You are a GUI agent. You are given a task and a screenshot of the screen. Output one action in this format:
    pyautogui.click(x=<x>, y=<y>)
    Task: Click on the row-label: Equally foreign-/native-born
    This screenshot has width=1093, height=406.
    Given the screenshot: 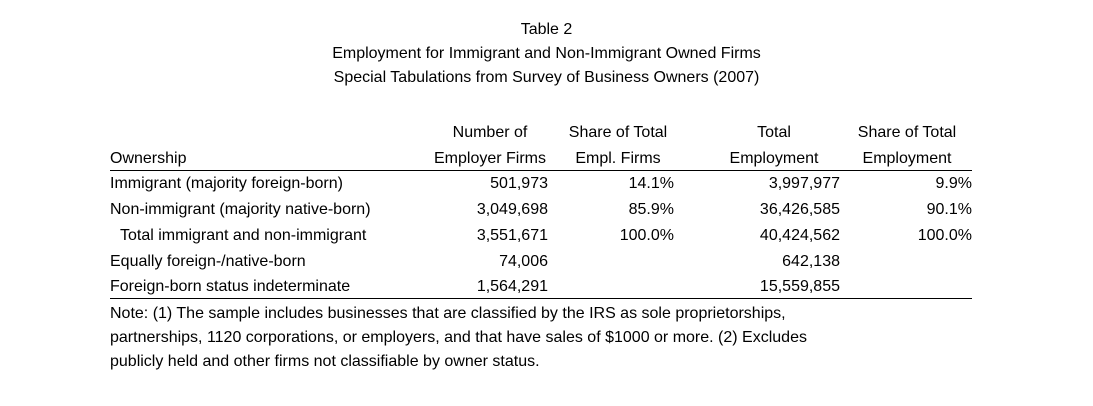 What is the action you would take?
    pyautogui.click(x=208, y=261)
    